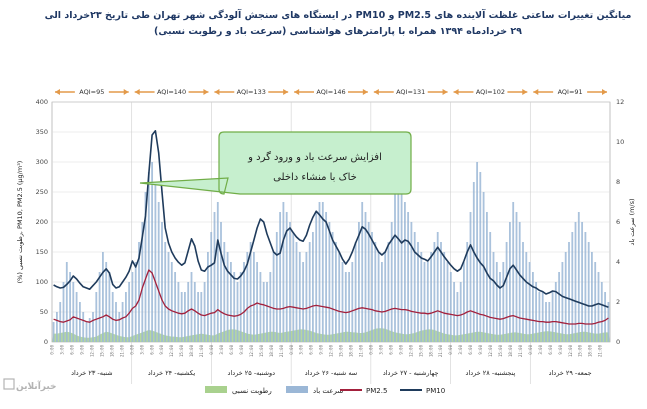 Image resolution: width=647 pixels, height=409 pixels. What do you see at coordinates (618, 342) in the screenshot?
I see `y-tick-right-0: 0` at bounding box center [618, 342].